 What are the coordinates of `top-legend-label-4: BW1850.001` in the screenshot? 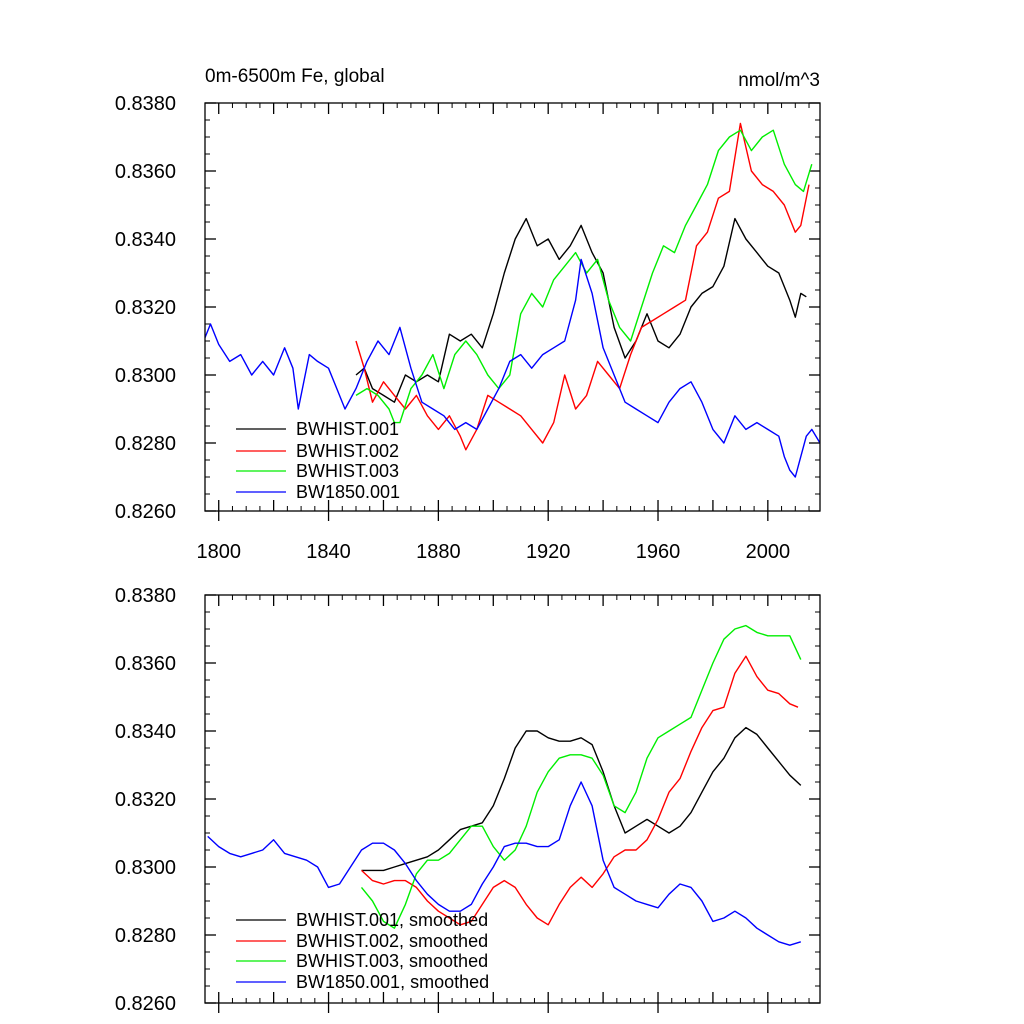 It's located at (348, 492).